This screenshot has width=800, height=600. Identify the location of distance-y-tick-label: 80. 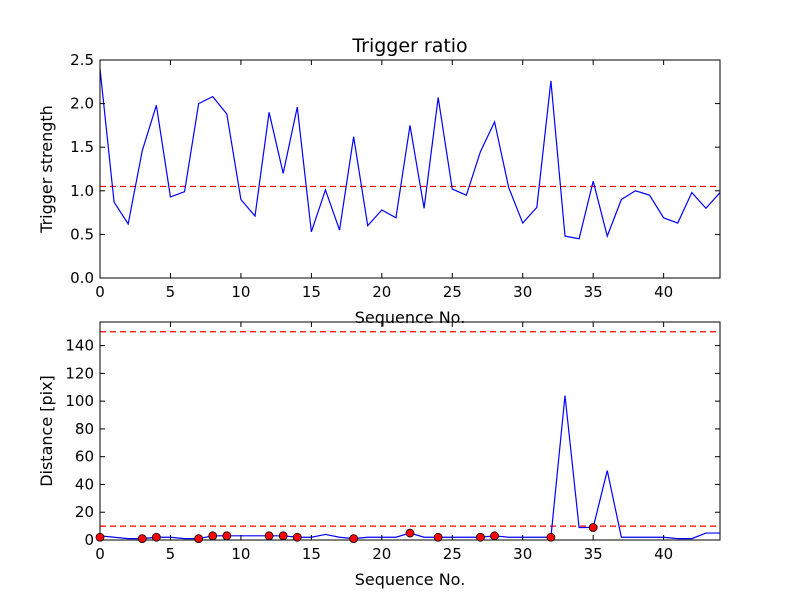
(84, 429).